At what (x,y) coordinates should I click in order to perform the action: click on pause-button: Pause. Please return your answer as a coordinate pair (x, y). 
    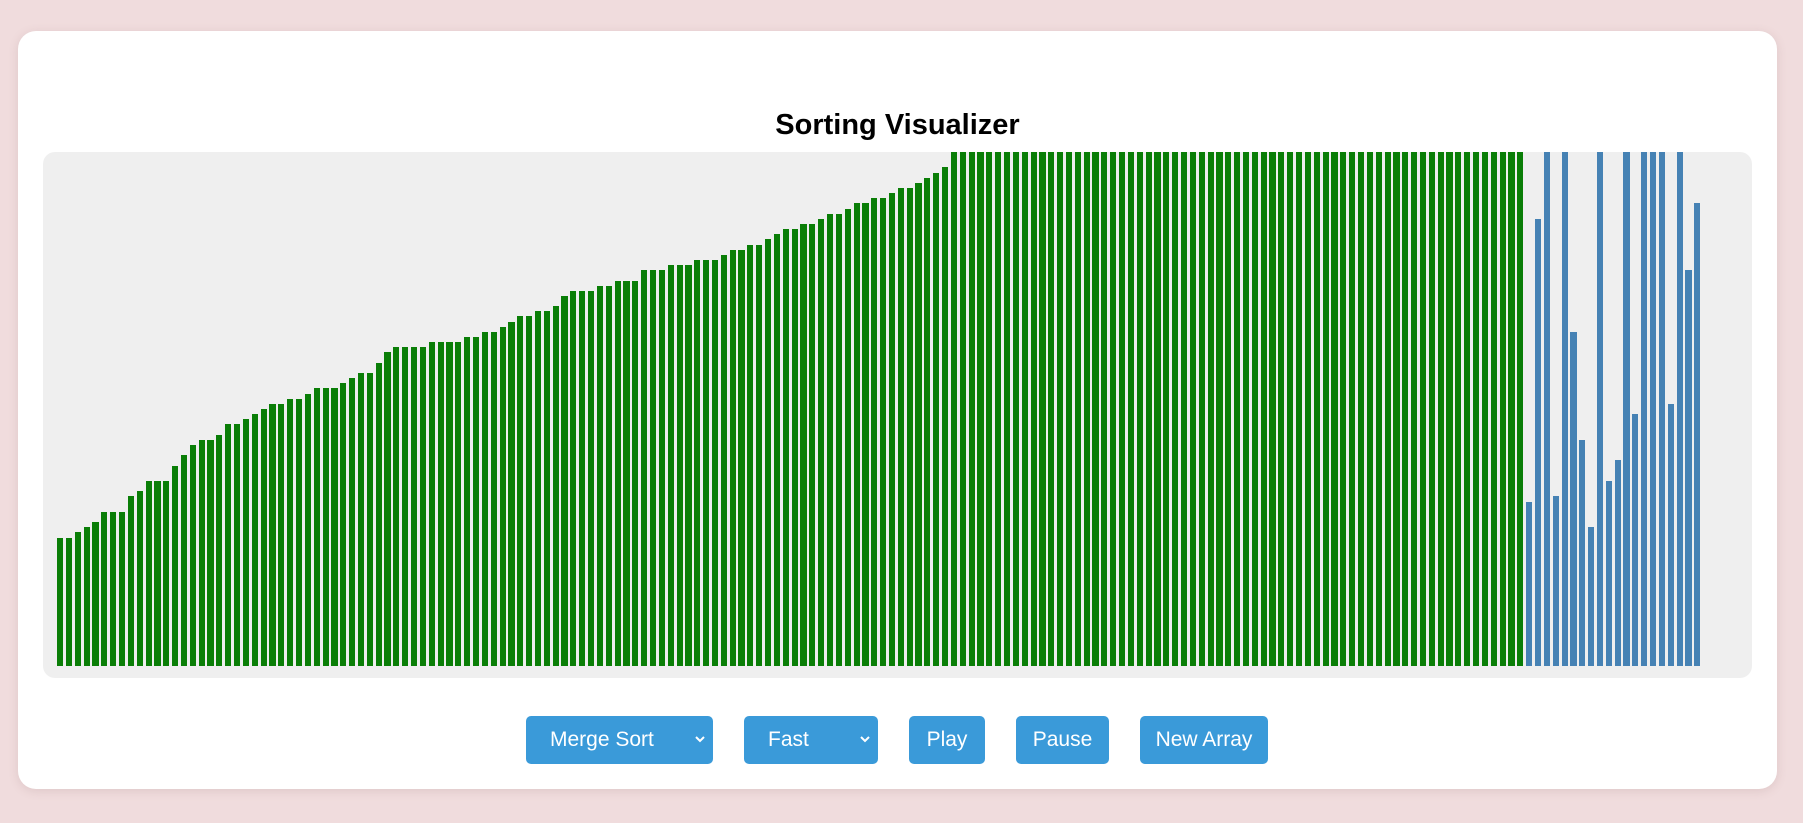
    Looking at the image, I should click on (1062, 740).